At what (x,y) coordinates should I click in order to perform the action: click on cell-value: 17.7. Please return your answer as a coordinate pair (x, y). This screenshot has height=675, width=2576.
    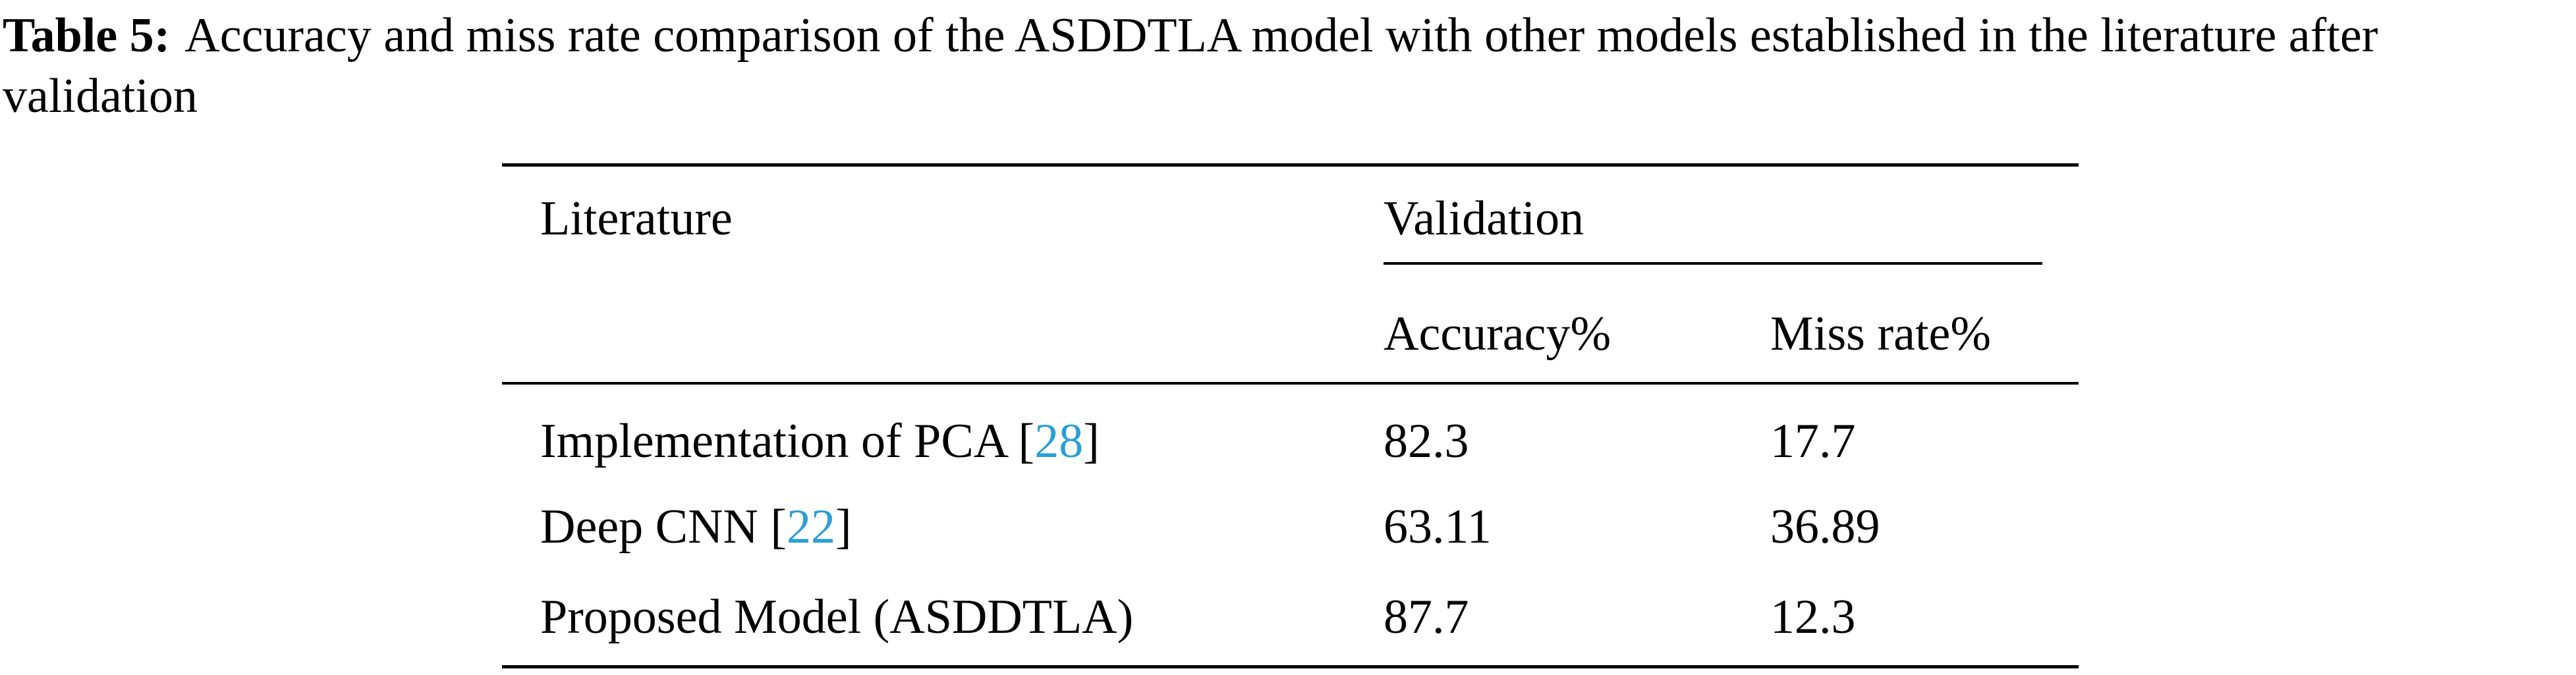
    Looking at the image, I should click on (1813, 441).